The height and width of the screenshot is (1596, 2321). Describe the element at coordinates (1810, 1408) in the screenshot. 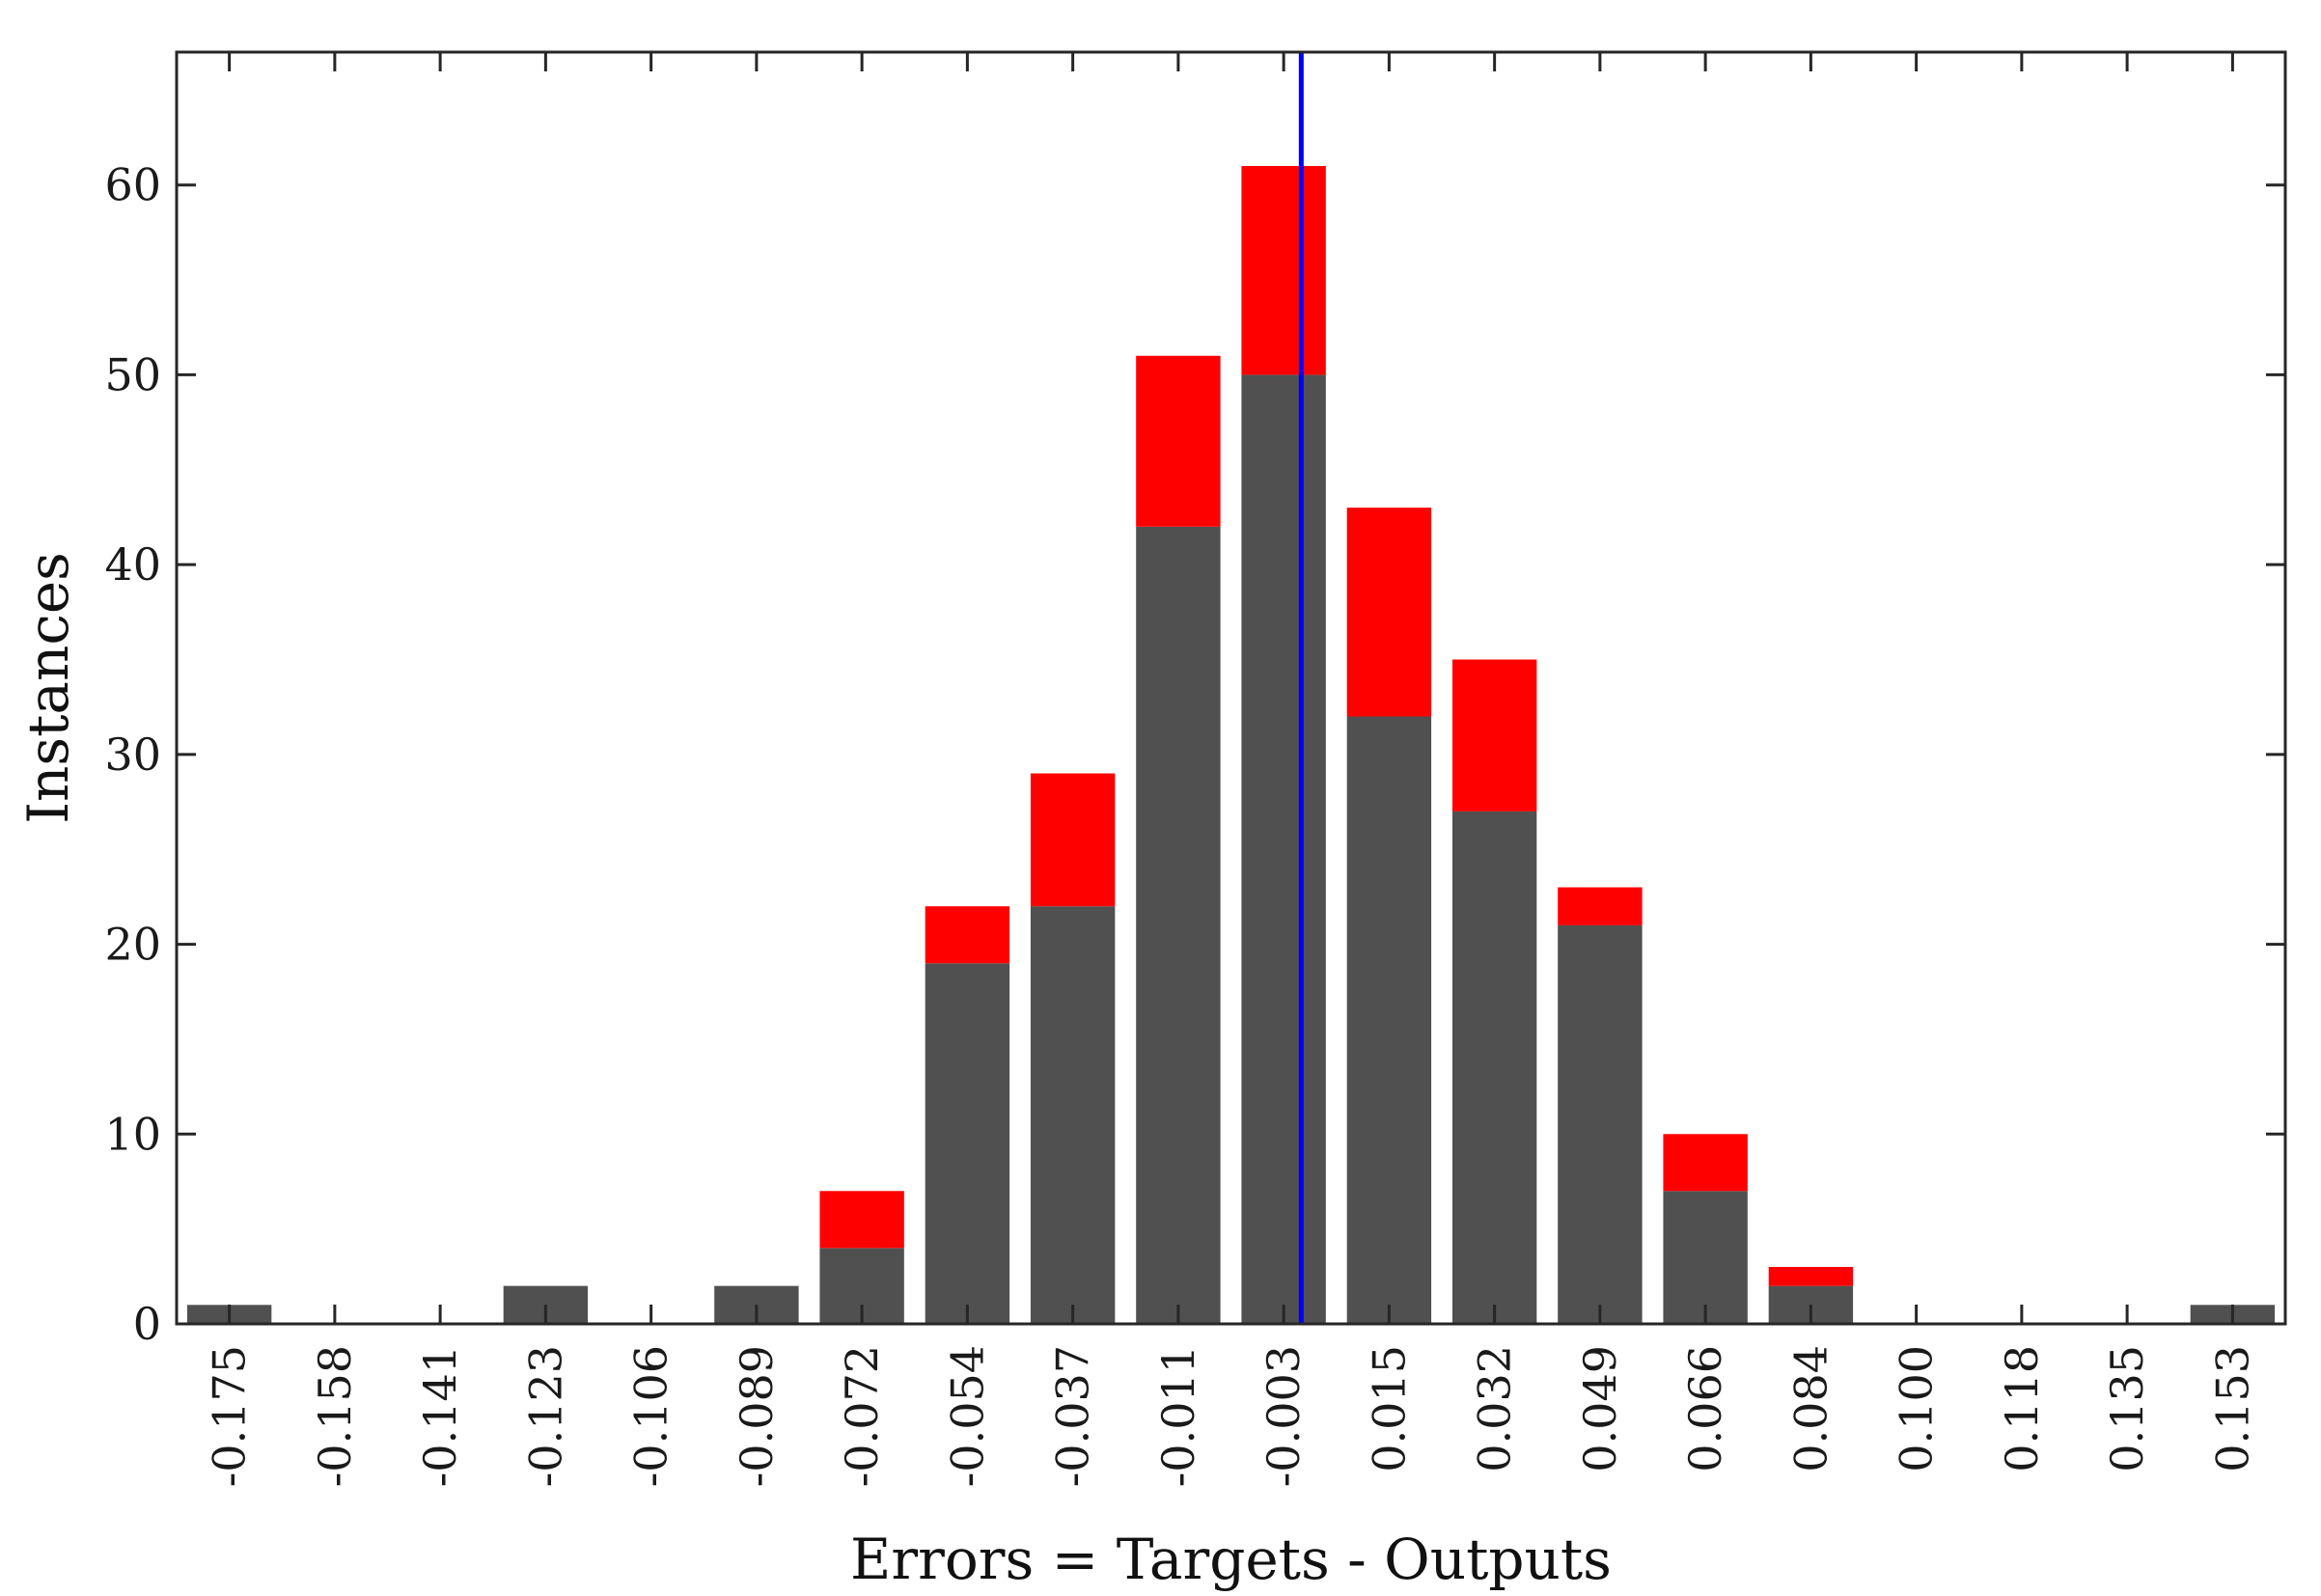

I see `x-tick-label-15: 0.084` at that location.